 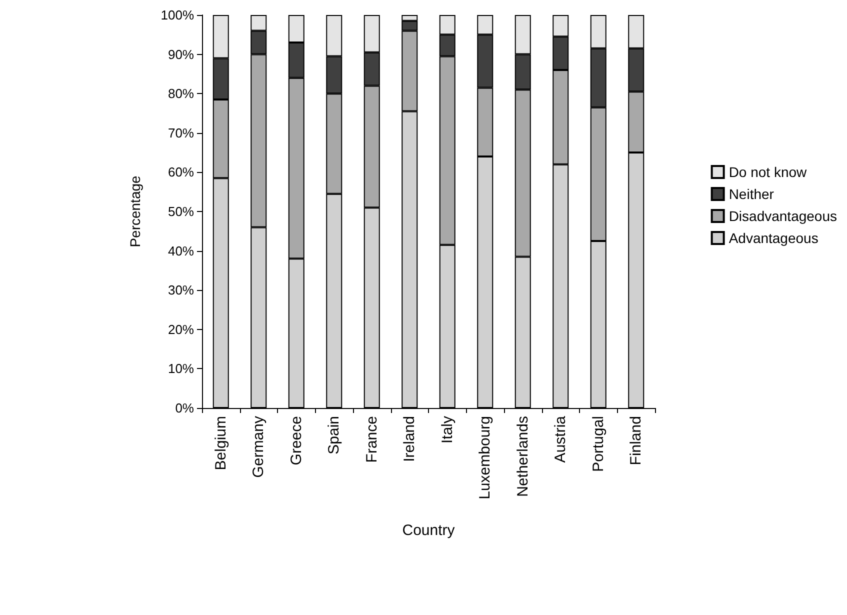 What do you see at coordinates (782, 216) in the screenshot?
I see `legend-label: Disadvantageous` at bounding box center [782, 216].